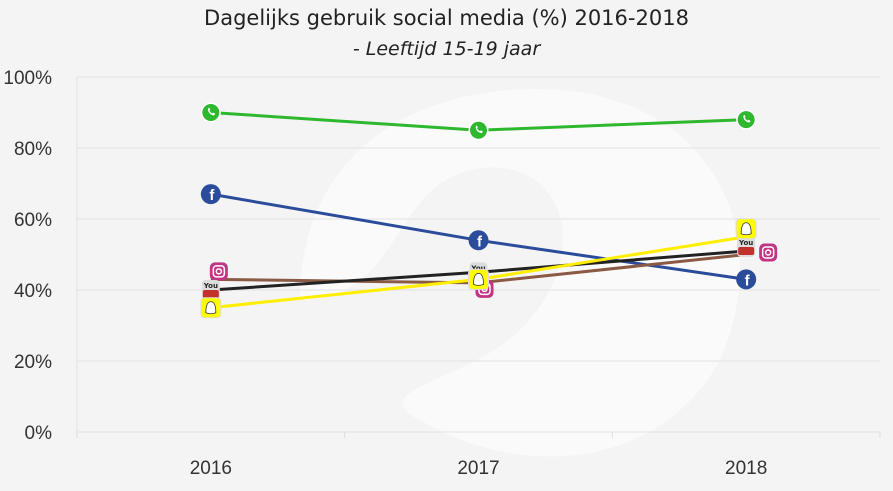  Describe the element at coordinates (39, 433) in the screenshot. I see `y-tick-label: 0%` at that location.